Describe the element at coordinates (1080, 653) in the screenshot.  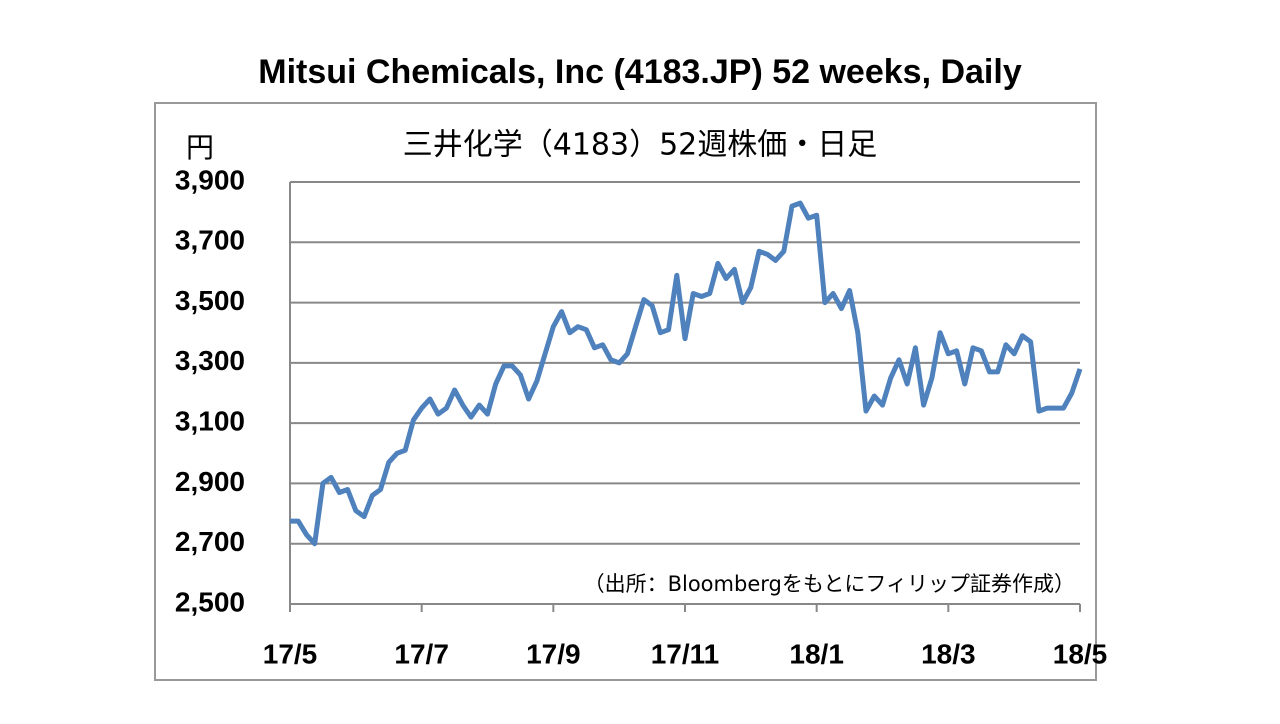
I see `x-tick-label: 18/5` at that location.